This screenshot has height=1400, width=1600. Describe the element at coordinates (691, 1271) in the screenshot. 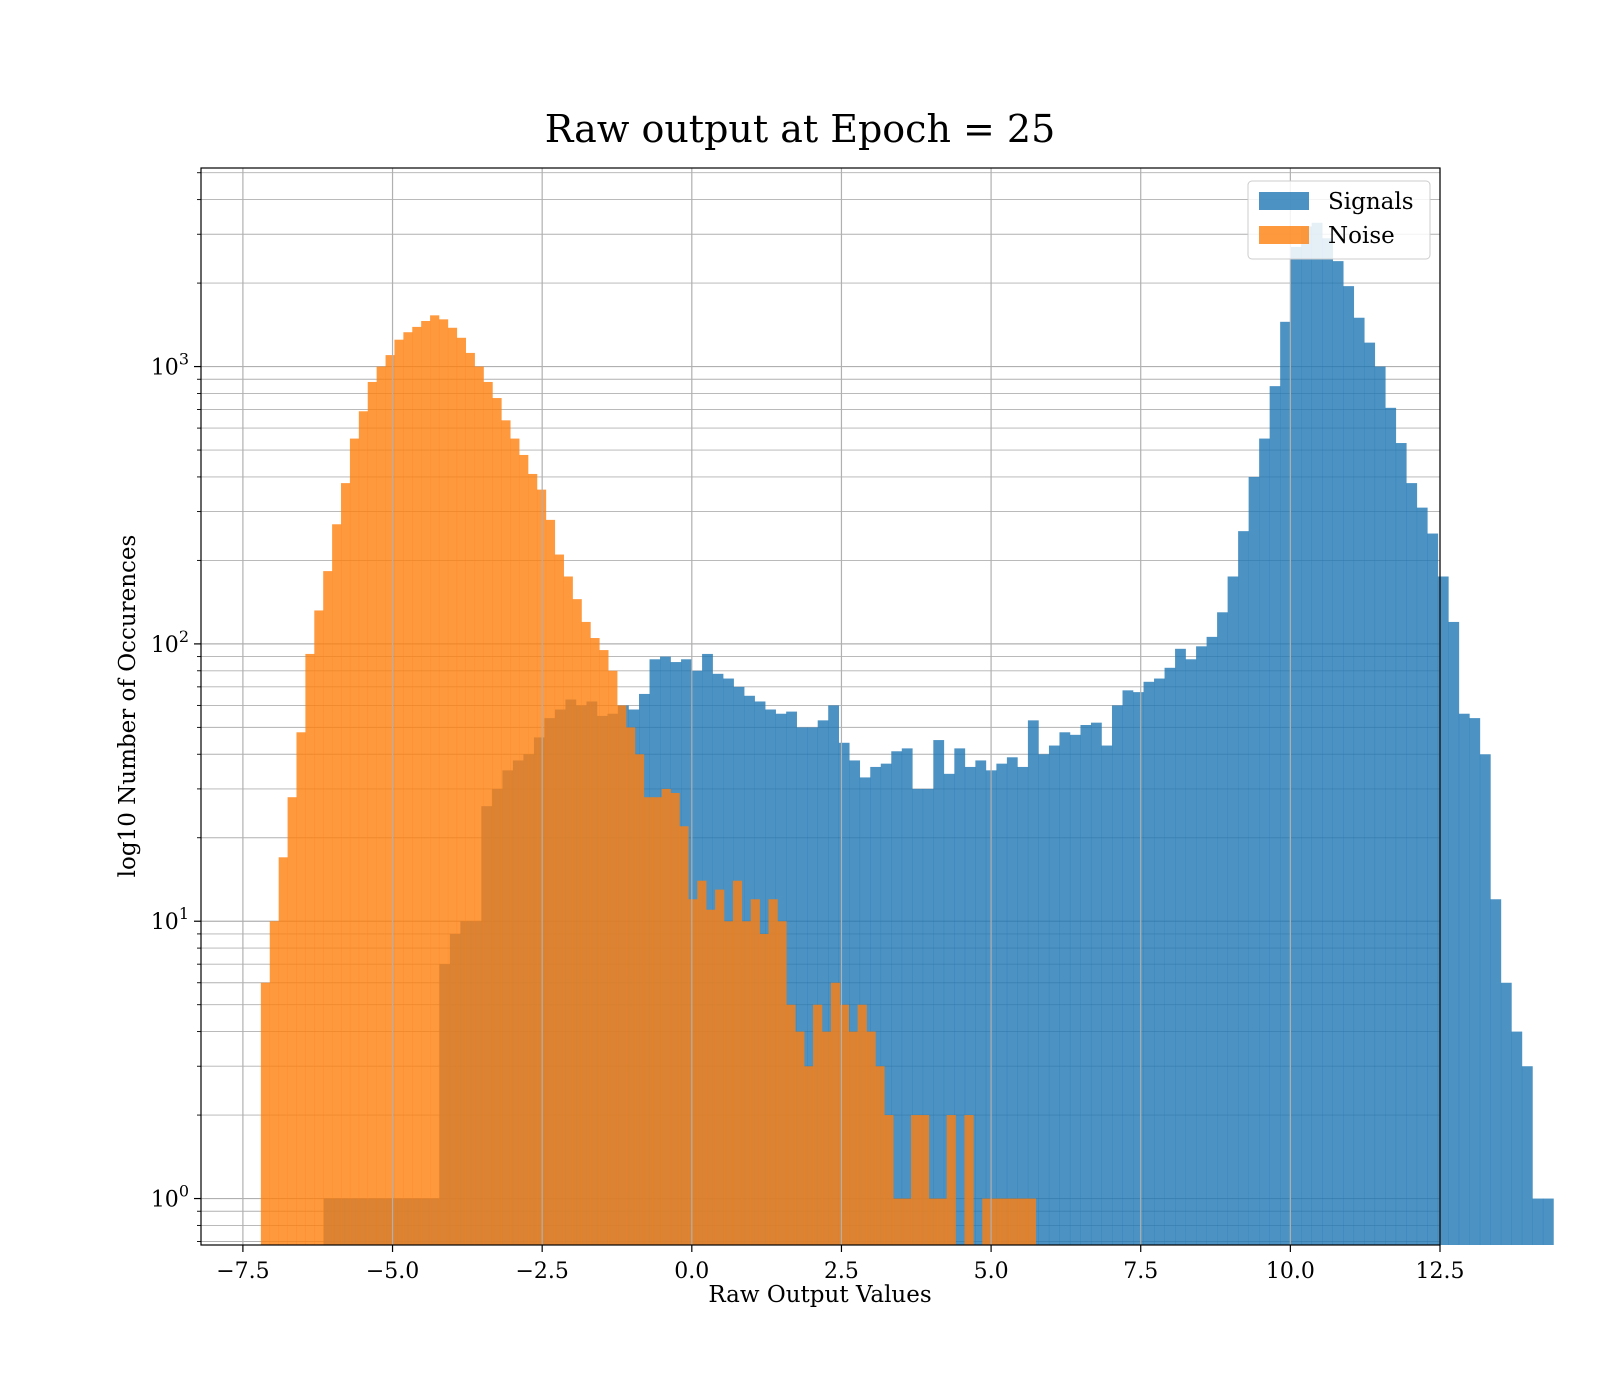

I see `x-tick-label: 0.0` at that location.